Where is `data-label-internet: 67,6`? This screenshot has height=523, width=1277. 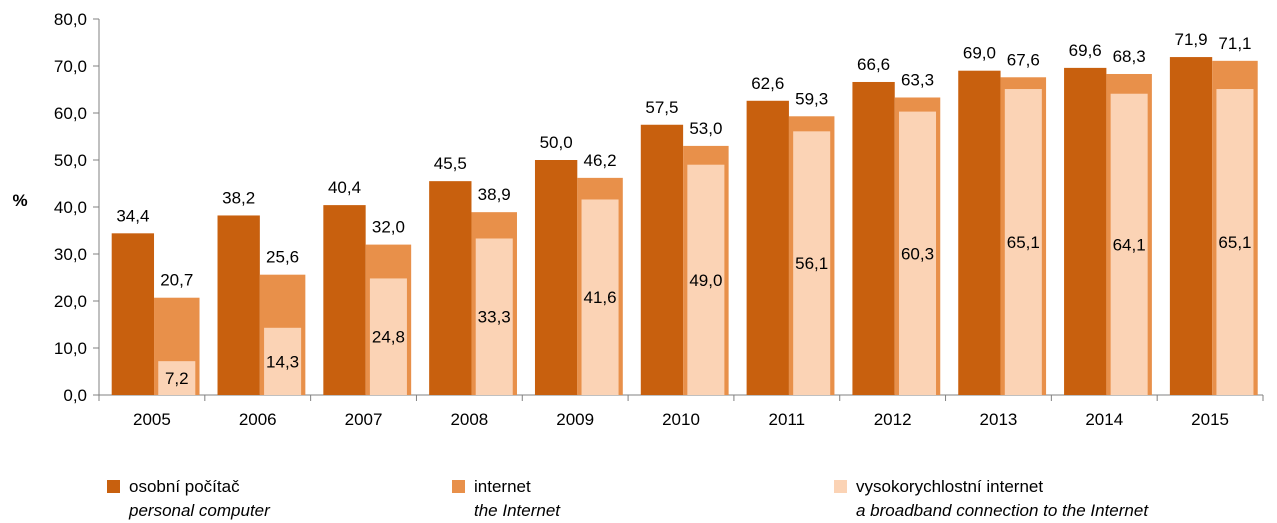
data-label-internet: 67,6 is located at coordinates (1023, 59).